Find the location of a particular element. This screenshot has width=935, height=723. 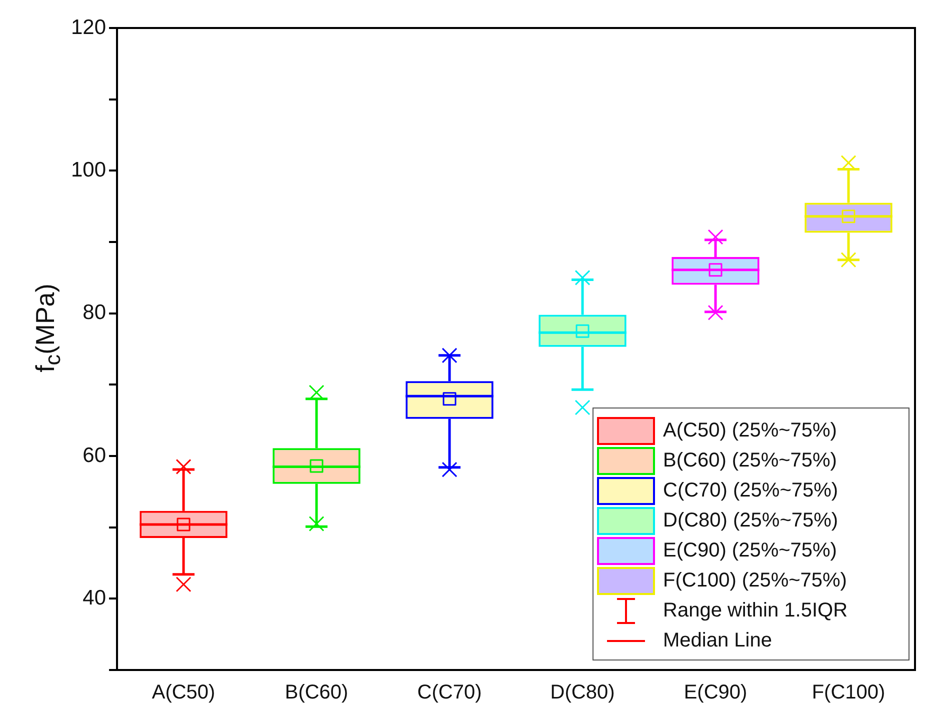

legend-label: E(C90) (25%~75%) is located at coordinates (750, 551).